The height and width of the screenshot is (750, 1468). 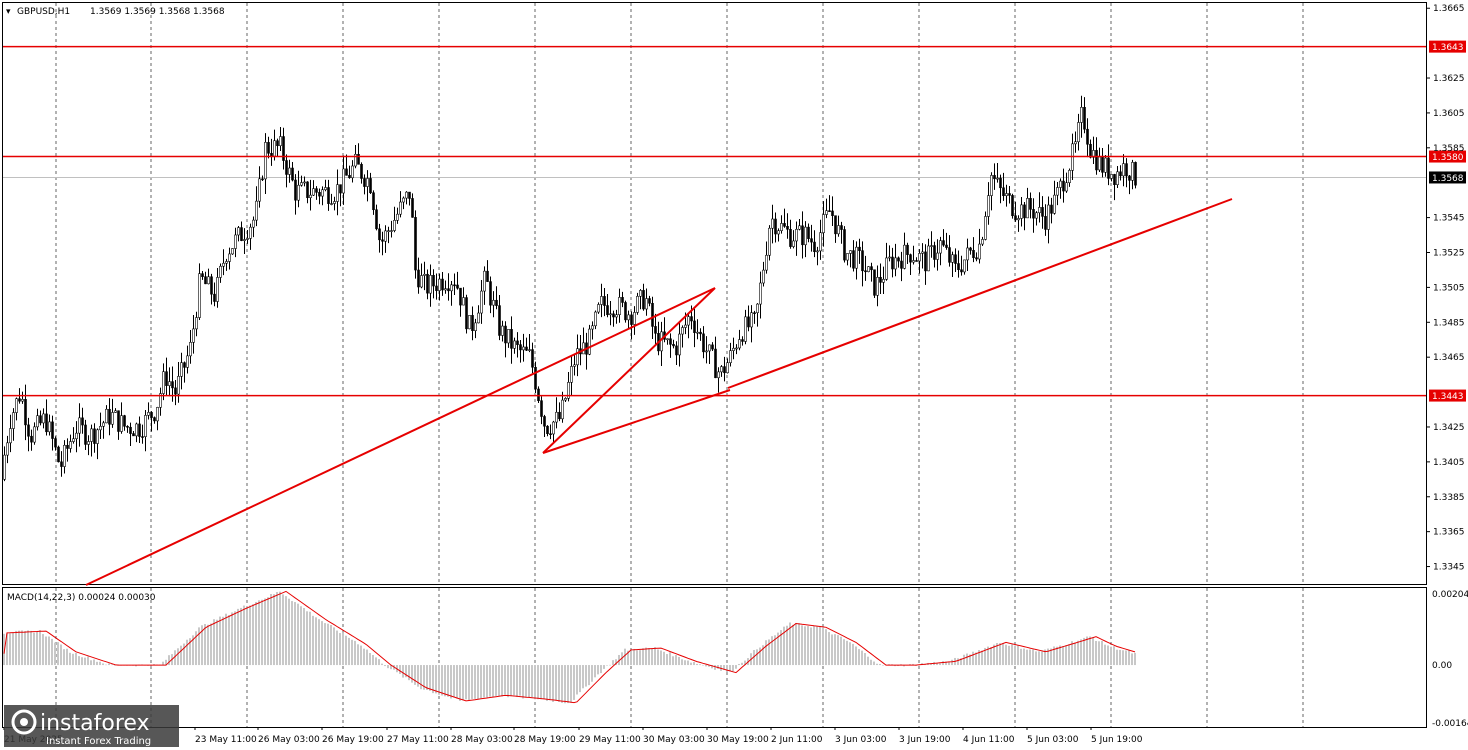 I want to click on level-price-tag, so click(x=1447, y=156).